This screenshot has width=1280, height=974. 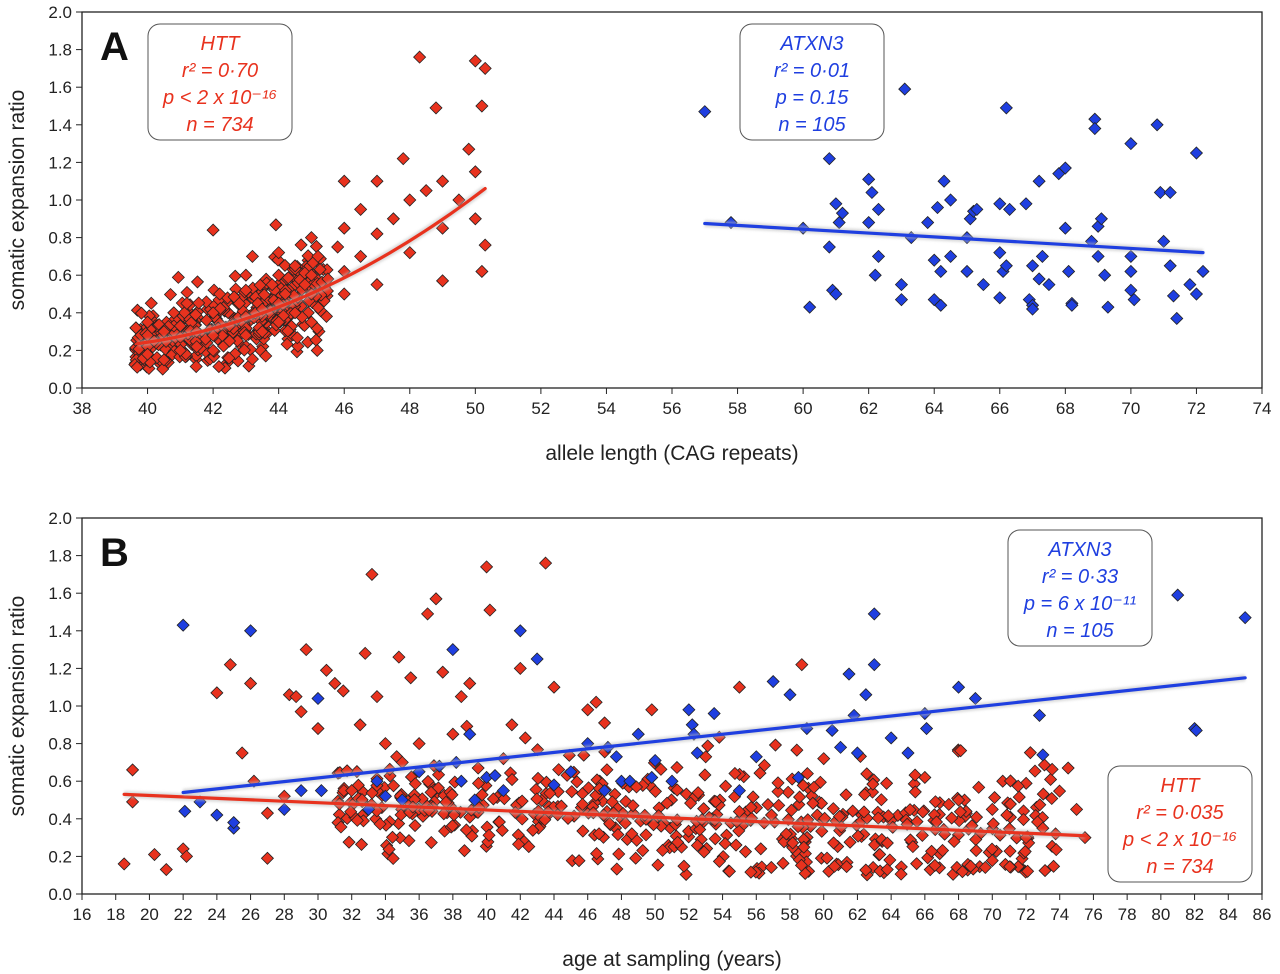 What do you see at coordinates (60, 894) in the screenshot?
I see `y-tick-label: 0.0` at bounding box center [60, 894].